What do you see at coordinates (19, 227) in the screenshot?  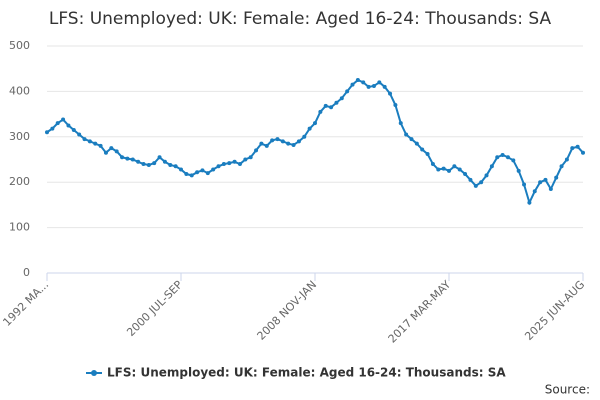 I see `y-tick-label: 100` at bounding box center [19, 227].